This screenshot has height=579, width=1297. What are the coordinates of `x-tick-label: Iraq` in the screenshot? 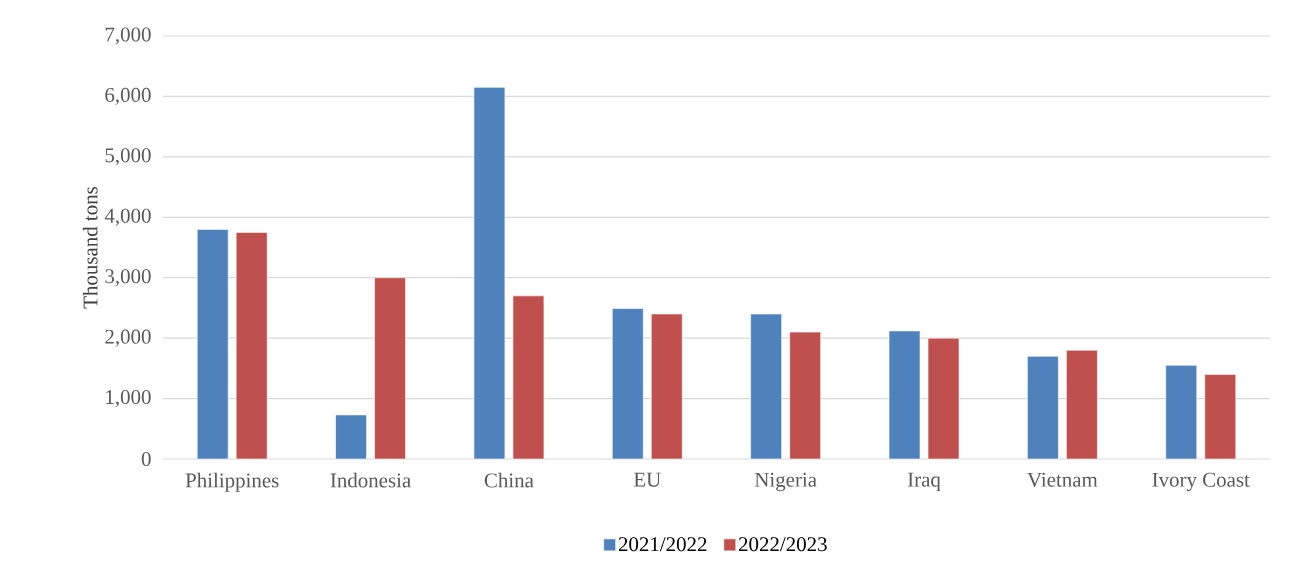 It's located at (924, 481).